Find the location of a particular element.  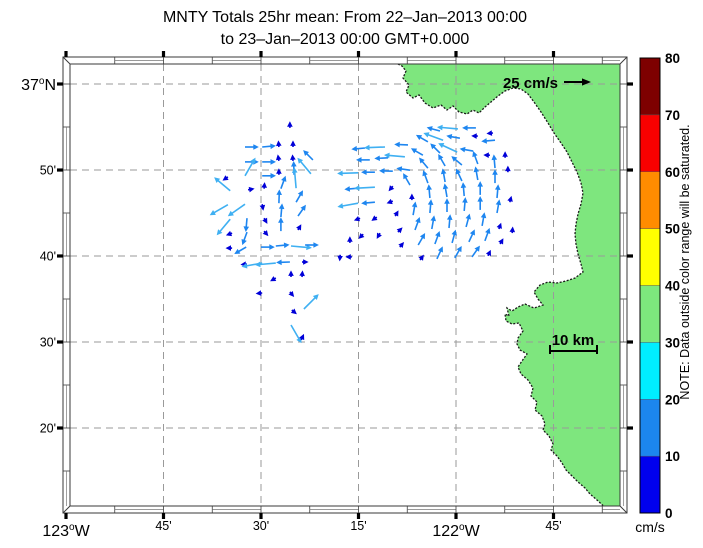

y-axis-tick-labels: 37oN 50' 40' 30' 20' is located at coordinates (38, 256).